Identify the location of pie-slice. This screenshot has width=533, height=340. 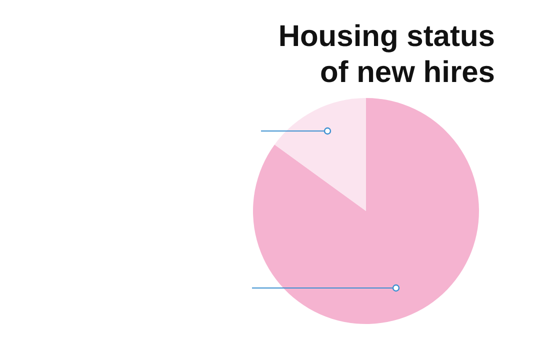
(320, 154).